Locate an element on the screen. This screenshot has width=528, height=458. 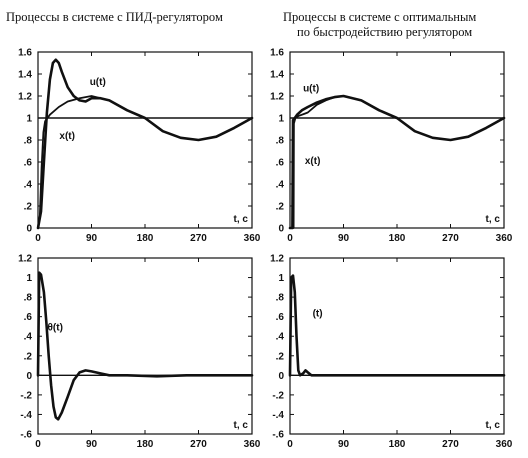
right-column-title-line2: по быстродействию регулятором is located at coordinates (385, 32).